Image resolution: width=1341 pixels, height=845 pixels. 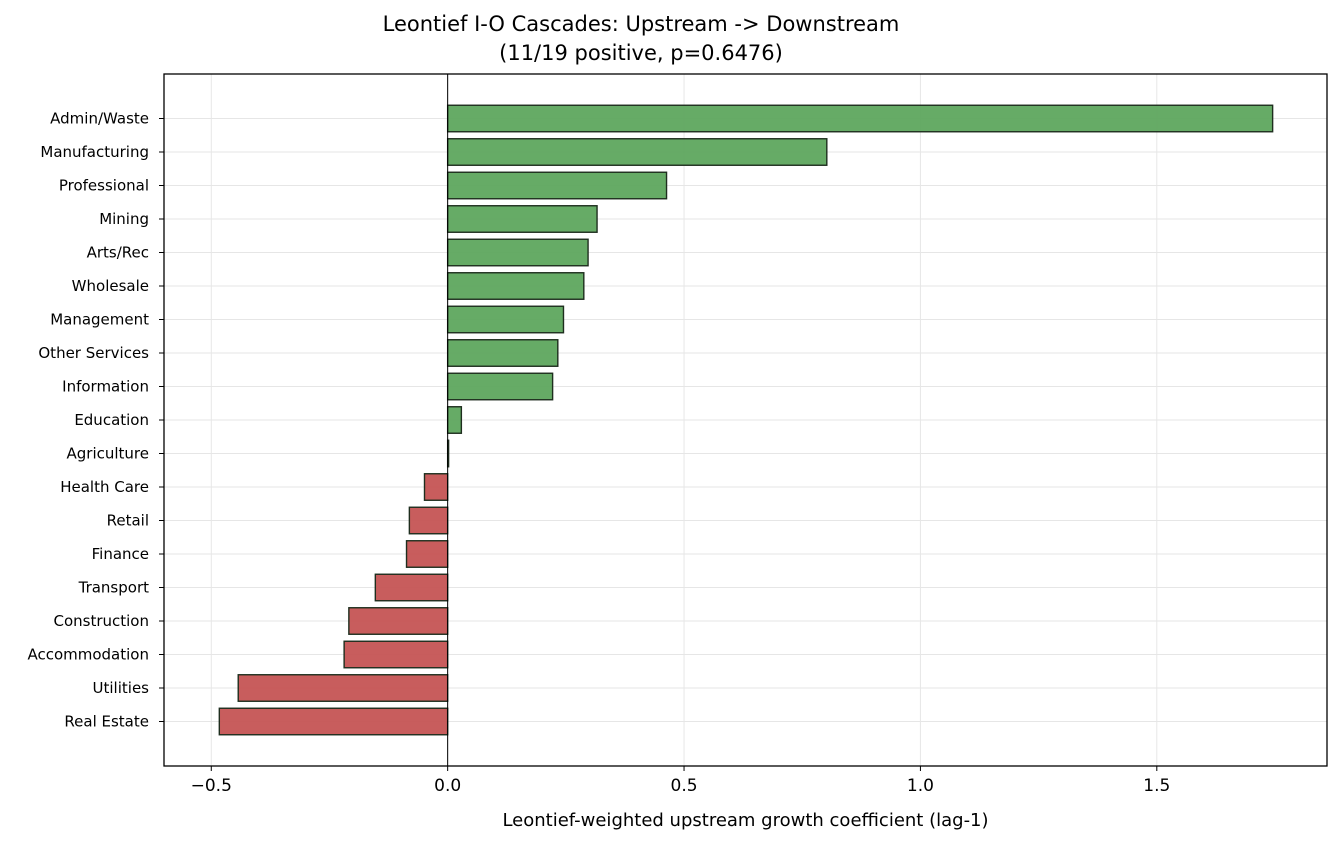 I want to click on bar-management, so click(x=505, y=319).